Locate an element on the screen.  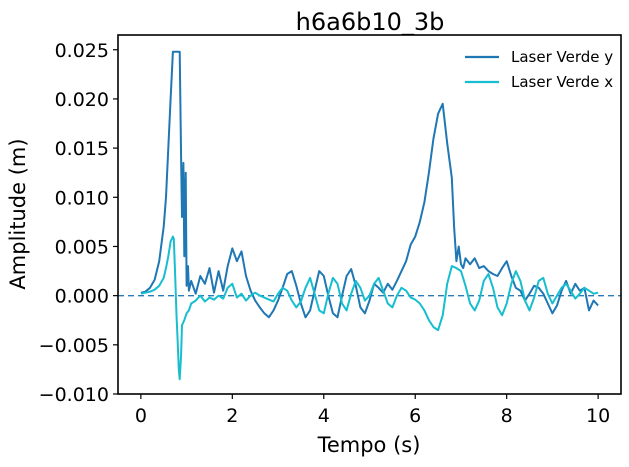
x-tick-label: 10 is located at coordinates (598, 416).